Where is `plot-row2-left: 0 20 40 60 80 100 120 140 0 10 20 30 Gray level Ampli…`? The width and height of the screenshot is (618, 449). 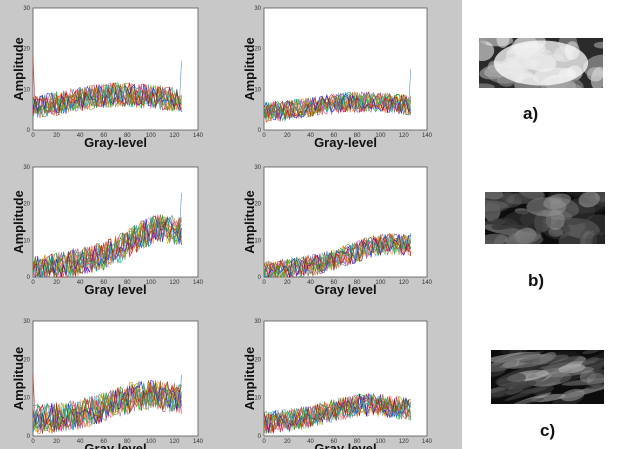 plot-row2-left: 0 20 40 60 80 100 120 140 0 10 20 30 Gray level Ampli… is located at coordinates (107, 231).